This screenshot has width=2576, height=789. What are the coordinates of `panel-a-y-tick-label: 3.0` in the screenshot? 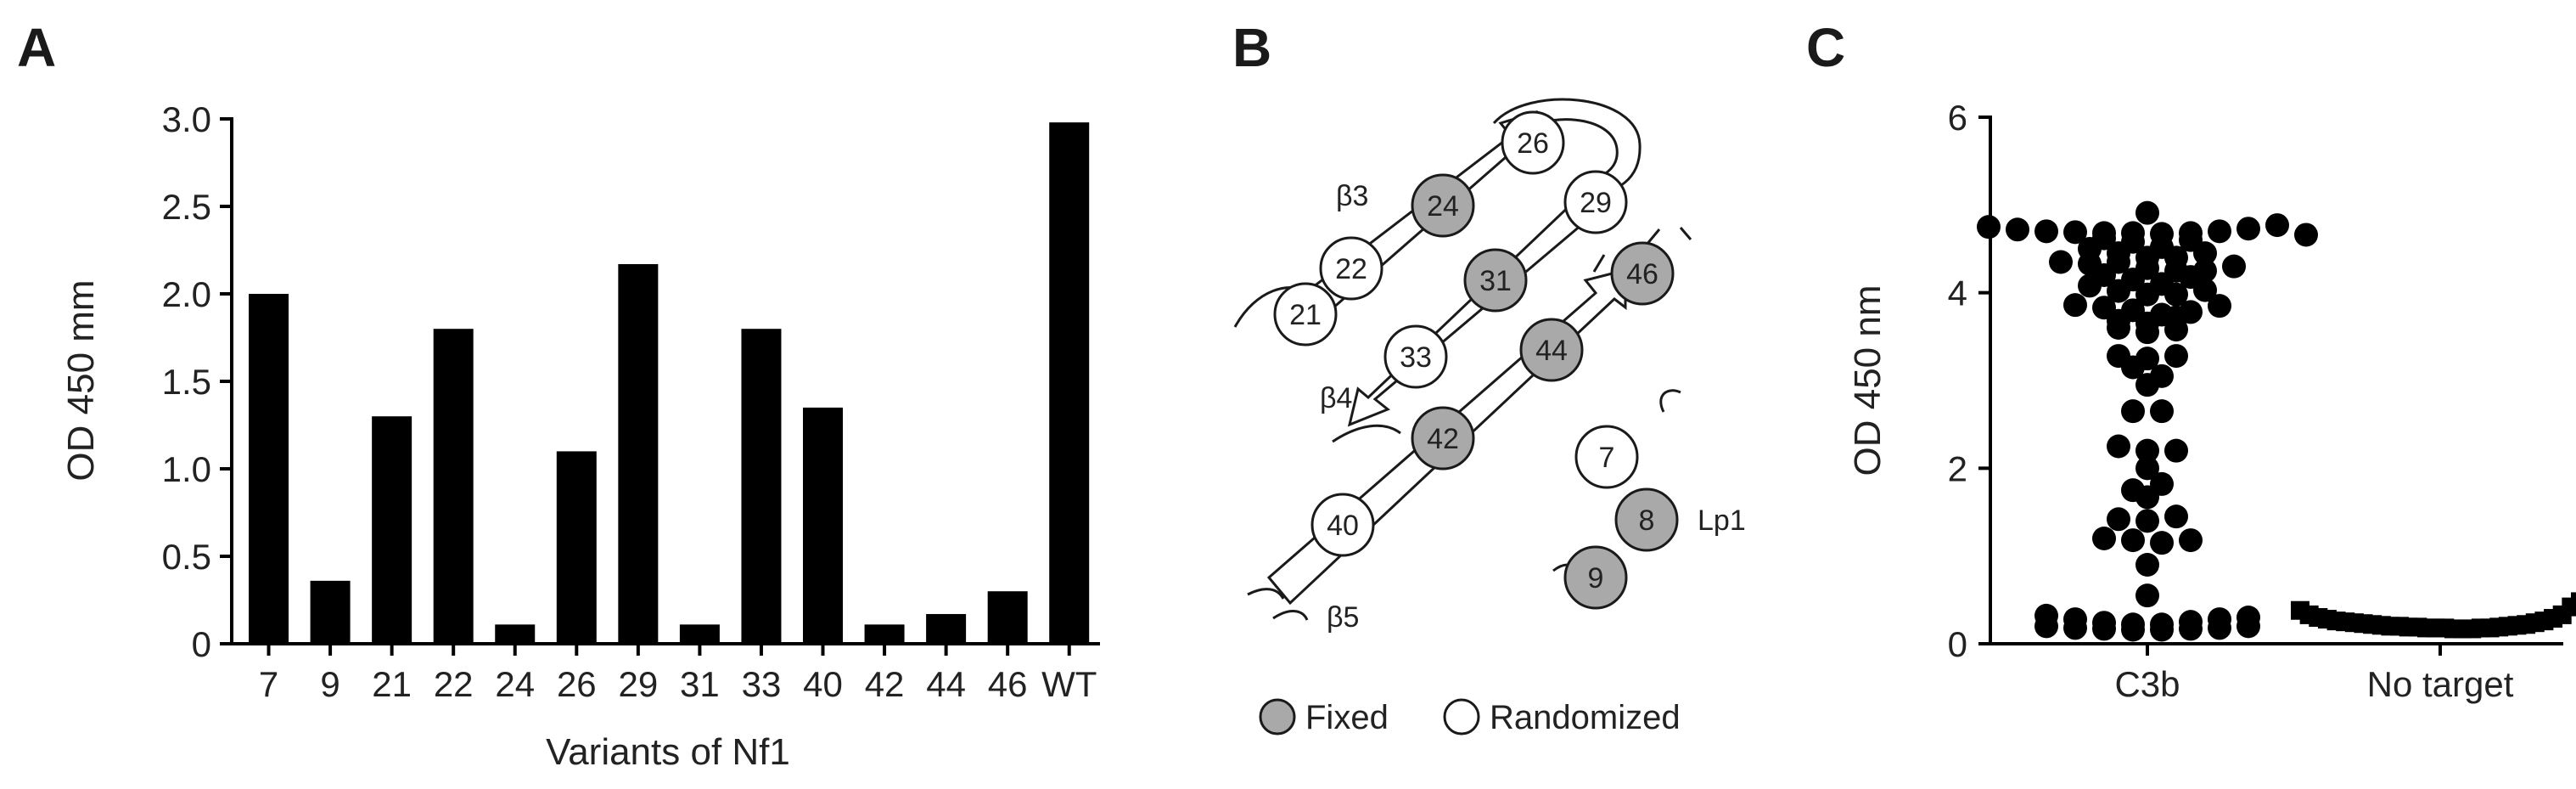 It's located at (186, 119).